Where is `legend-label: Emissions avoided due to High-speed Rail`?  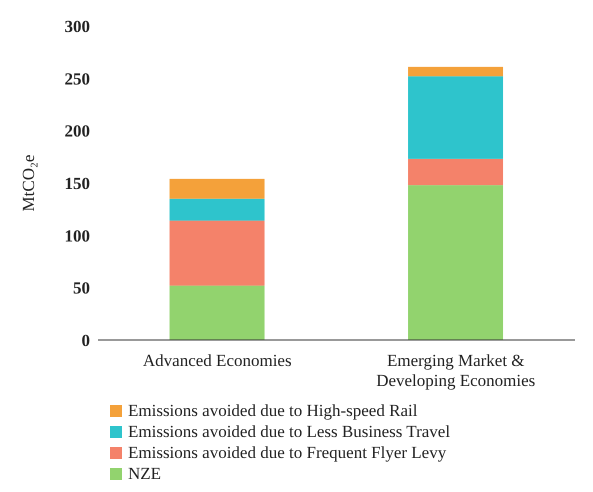
legend-label: Emissions avoided due to High-speed Rail is located at coordinates (273, 410).